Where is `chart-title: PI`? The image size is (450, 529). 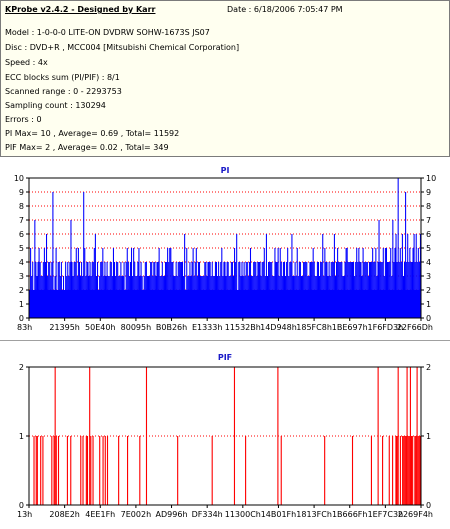
chart-title: PI is located at coordinates (225, 170).